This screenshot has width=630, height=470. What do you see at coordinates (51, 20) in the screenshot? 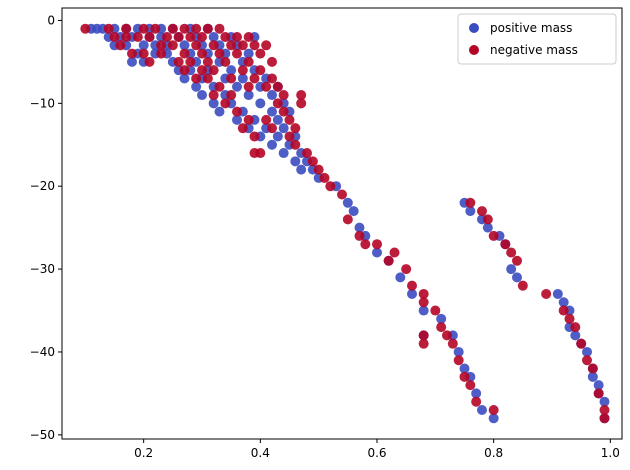
I see `y-tick-label: 0` at bounding box center [51, 20].